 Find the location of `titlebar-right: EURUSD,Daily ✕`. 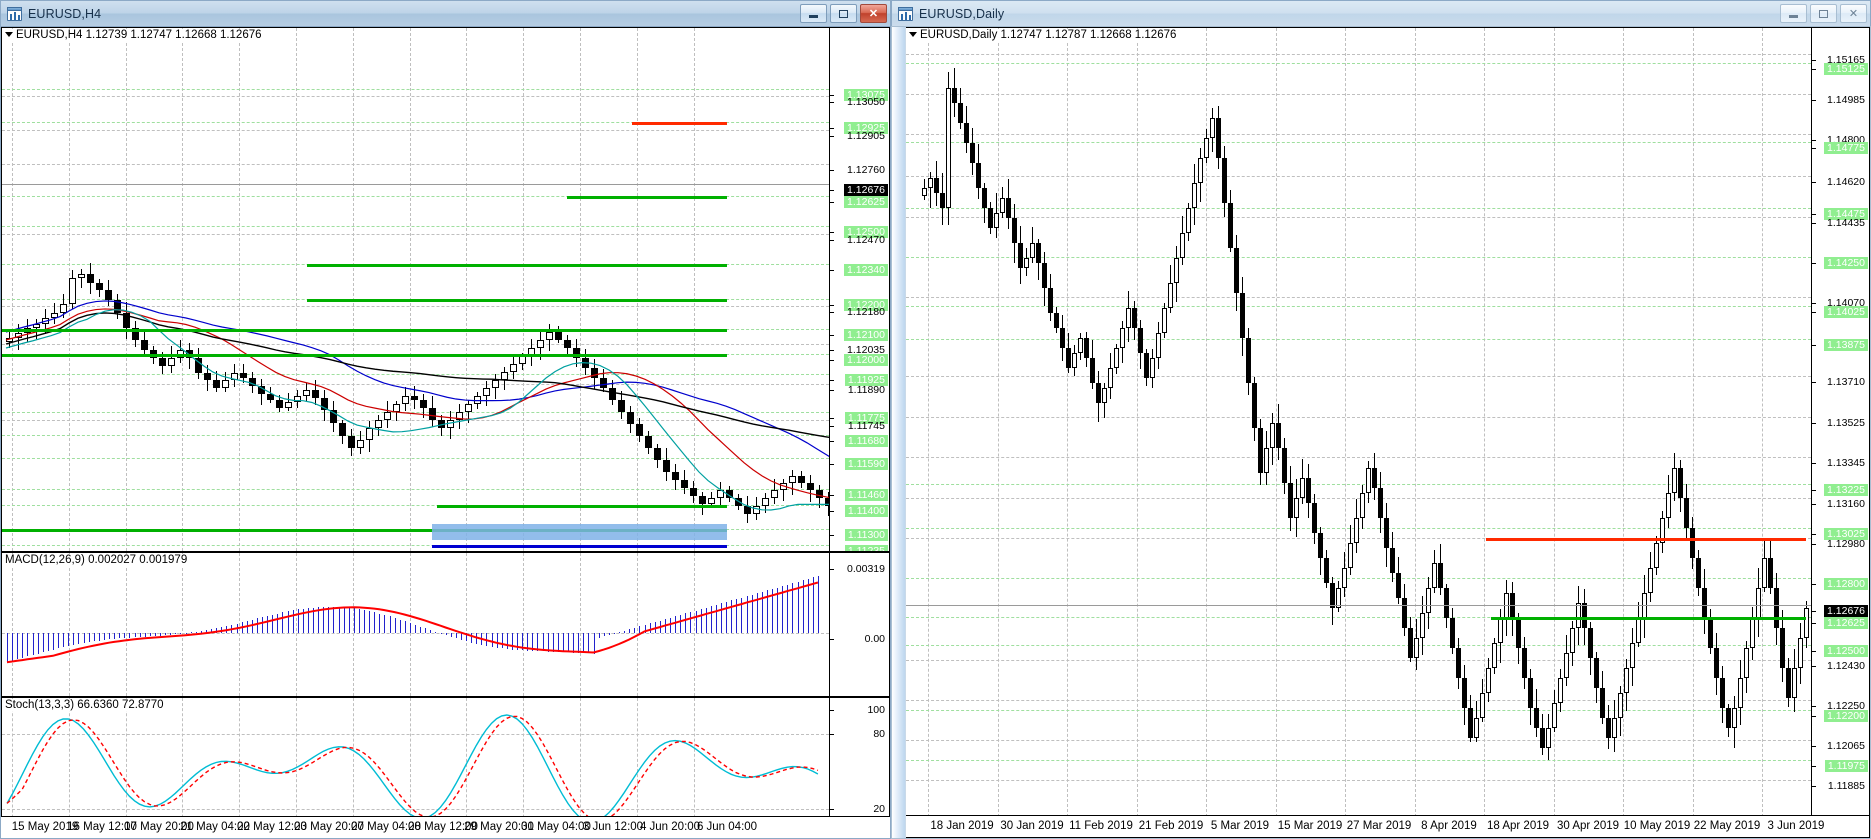

titlebar-right: EURUSD,Daily ✕ is located at coordinates (1381, 13).